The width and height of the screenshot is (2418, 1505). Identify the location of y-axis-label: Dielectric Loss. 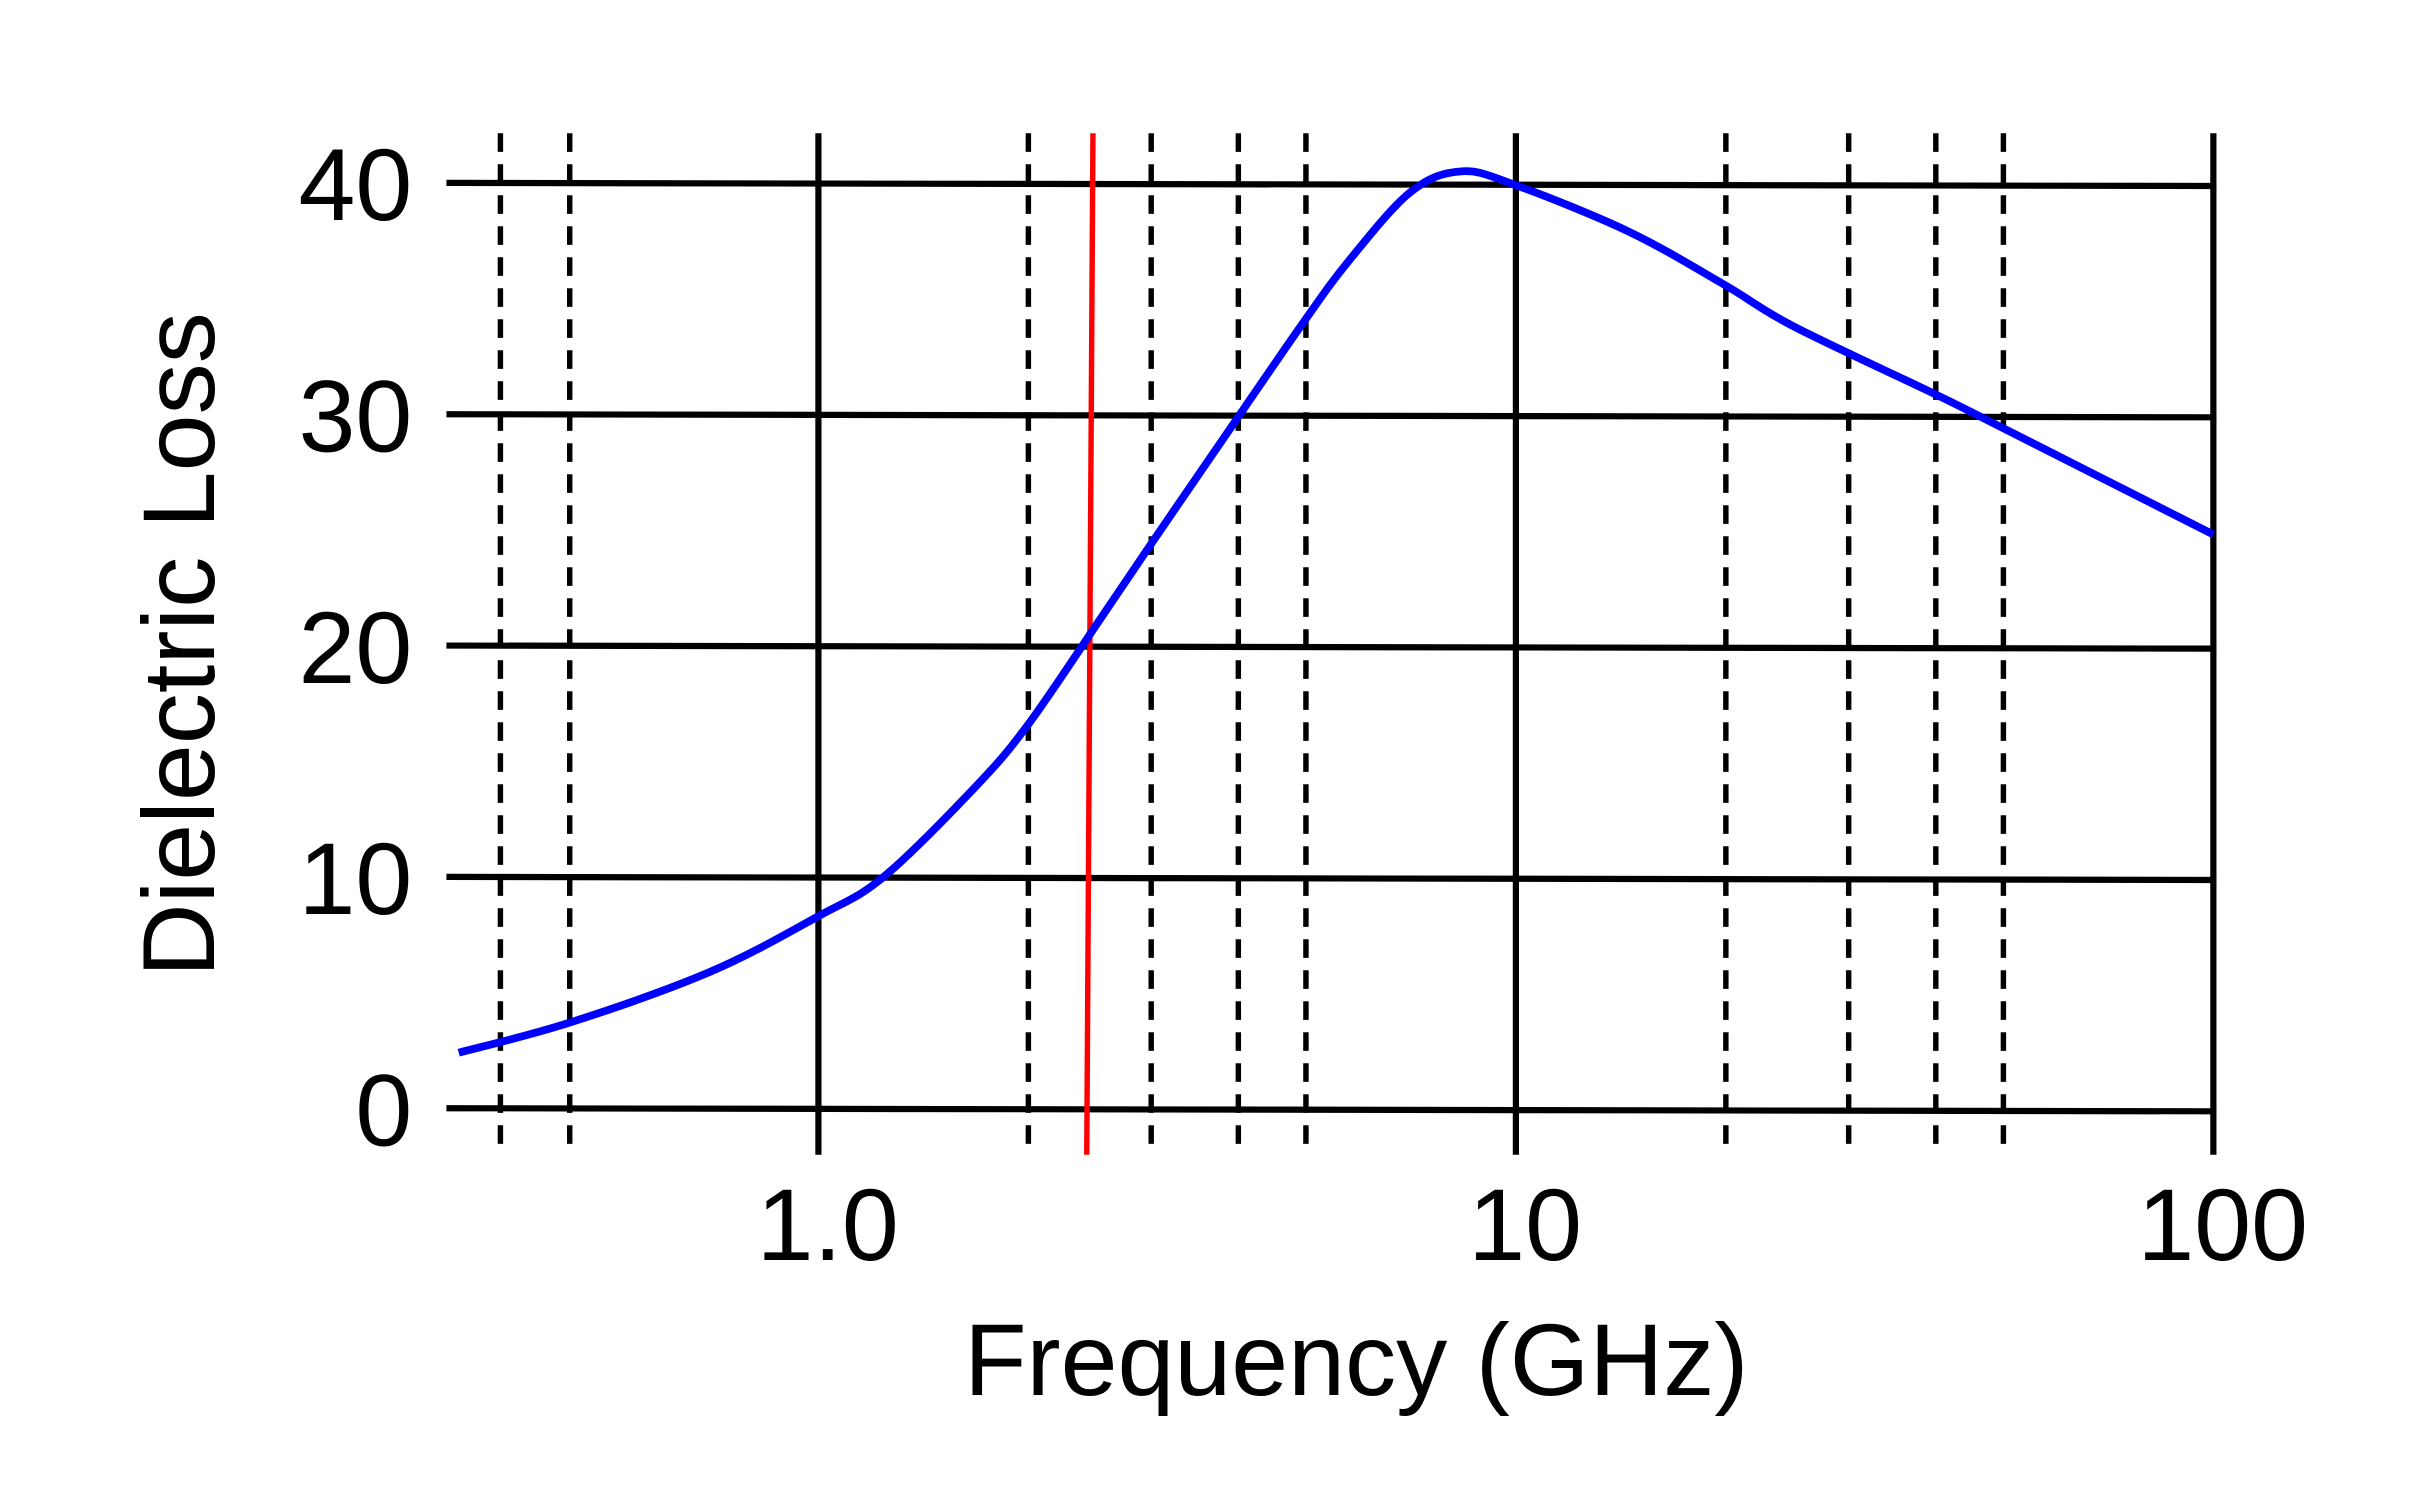
(178, 644).